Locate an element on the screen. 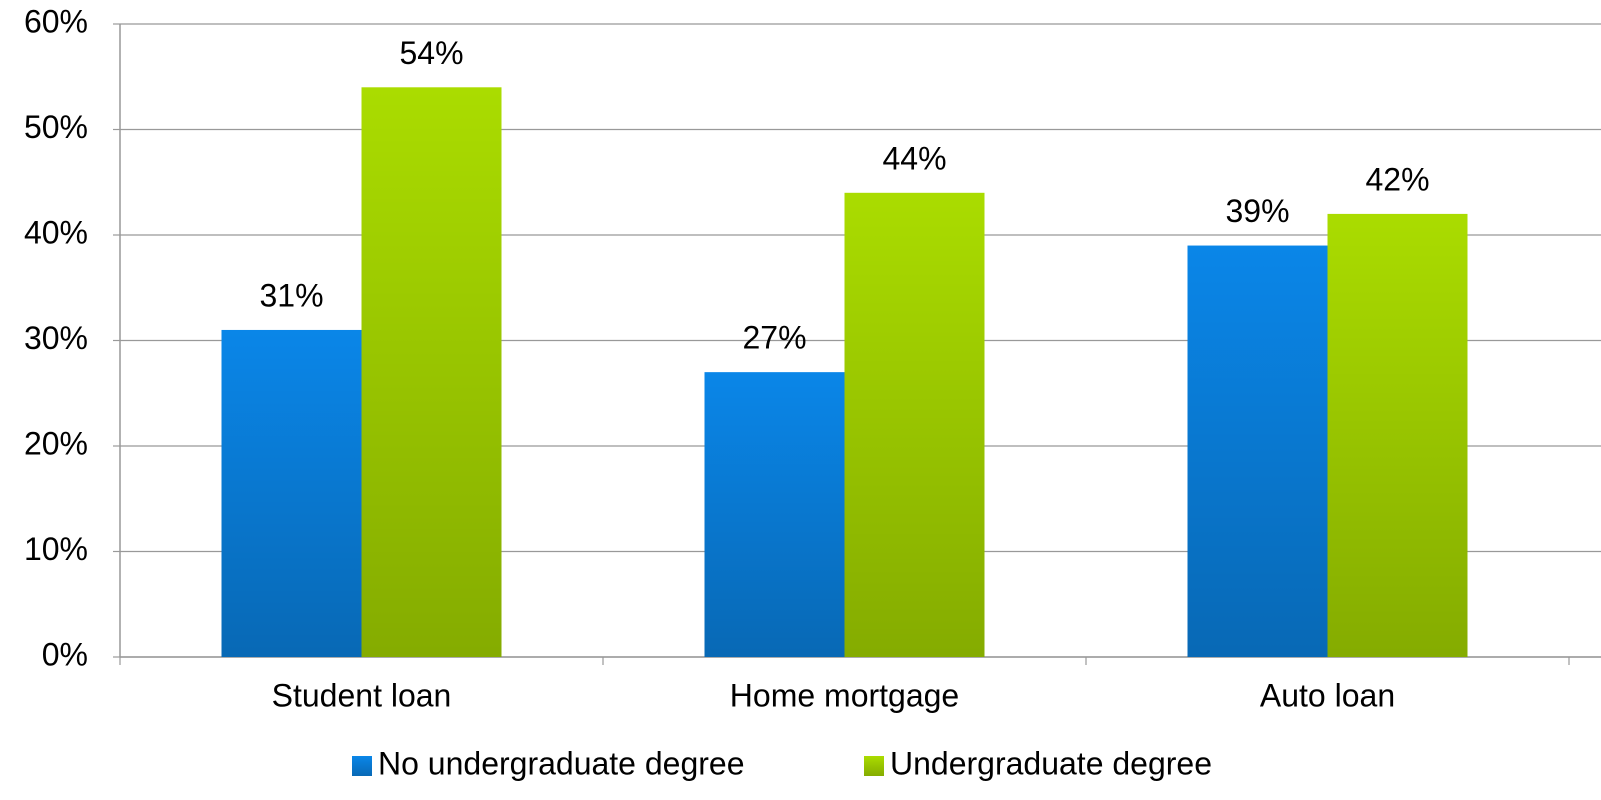 The width and height of the screenshot is (1601, 800). y-tick-label: 10% is located at coordinates (56, 549).